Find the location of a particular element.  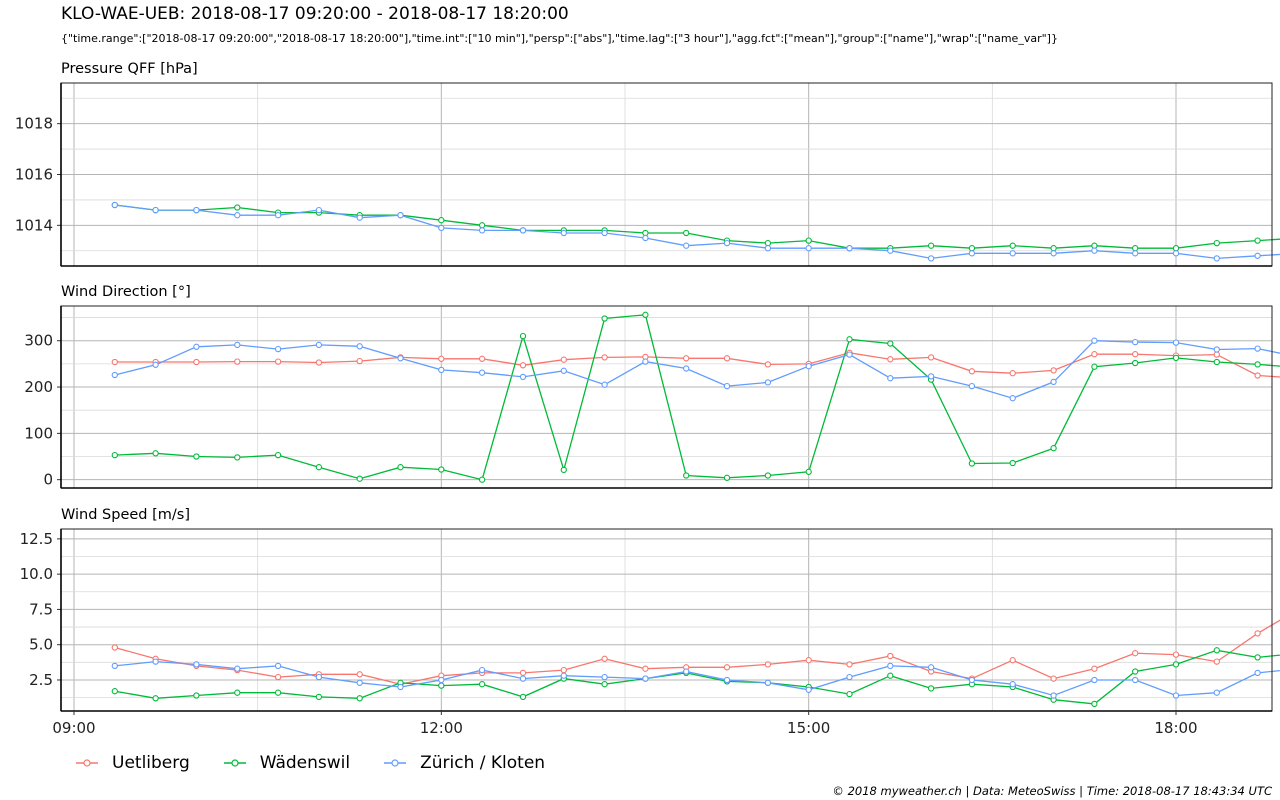

y-tick-label: 1016 is located at coordinates (34, 175).